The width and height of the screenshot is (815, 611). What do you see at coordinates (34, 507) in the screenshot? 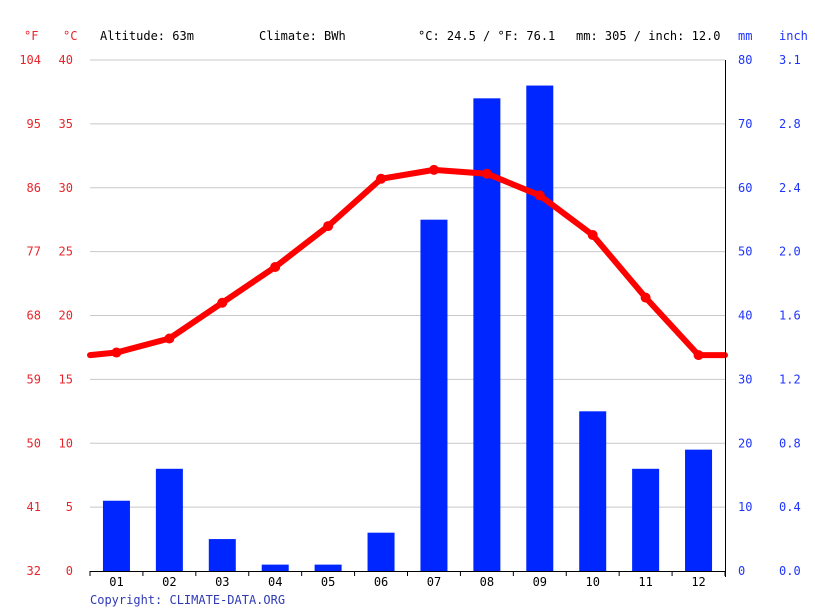
I see `fahrenheit-tick-label: 41` at bounding box center [34, 507].